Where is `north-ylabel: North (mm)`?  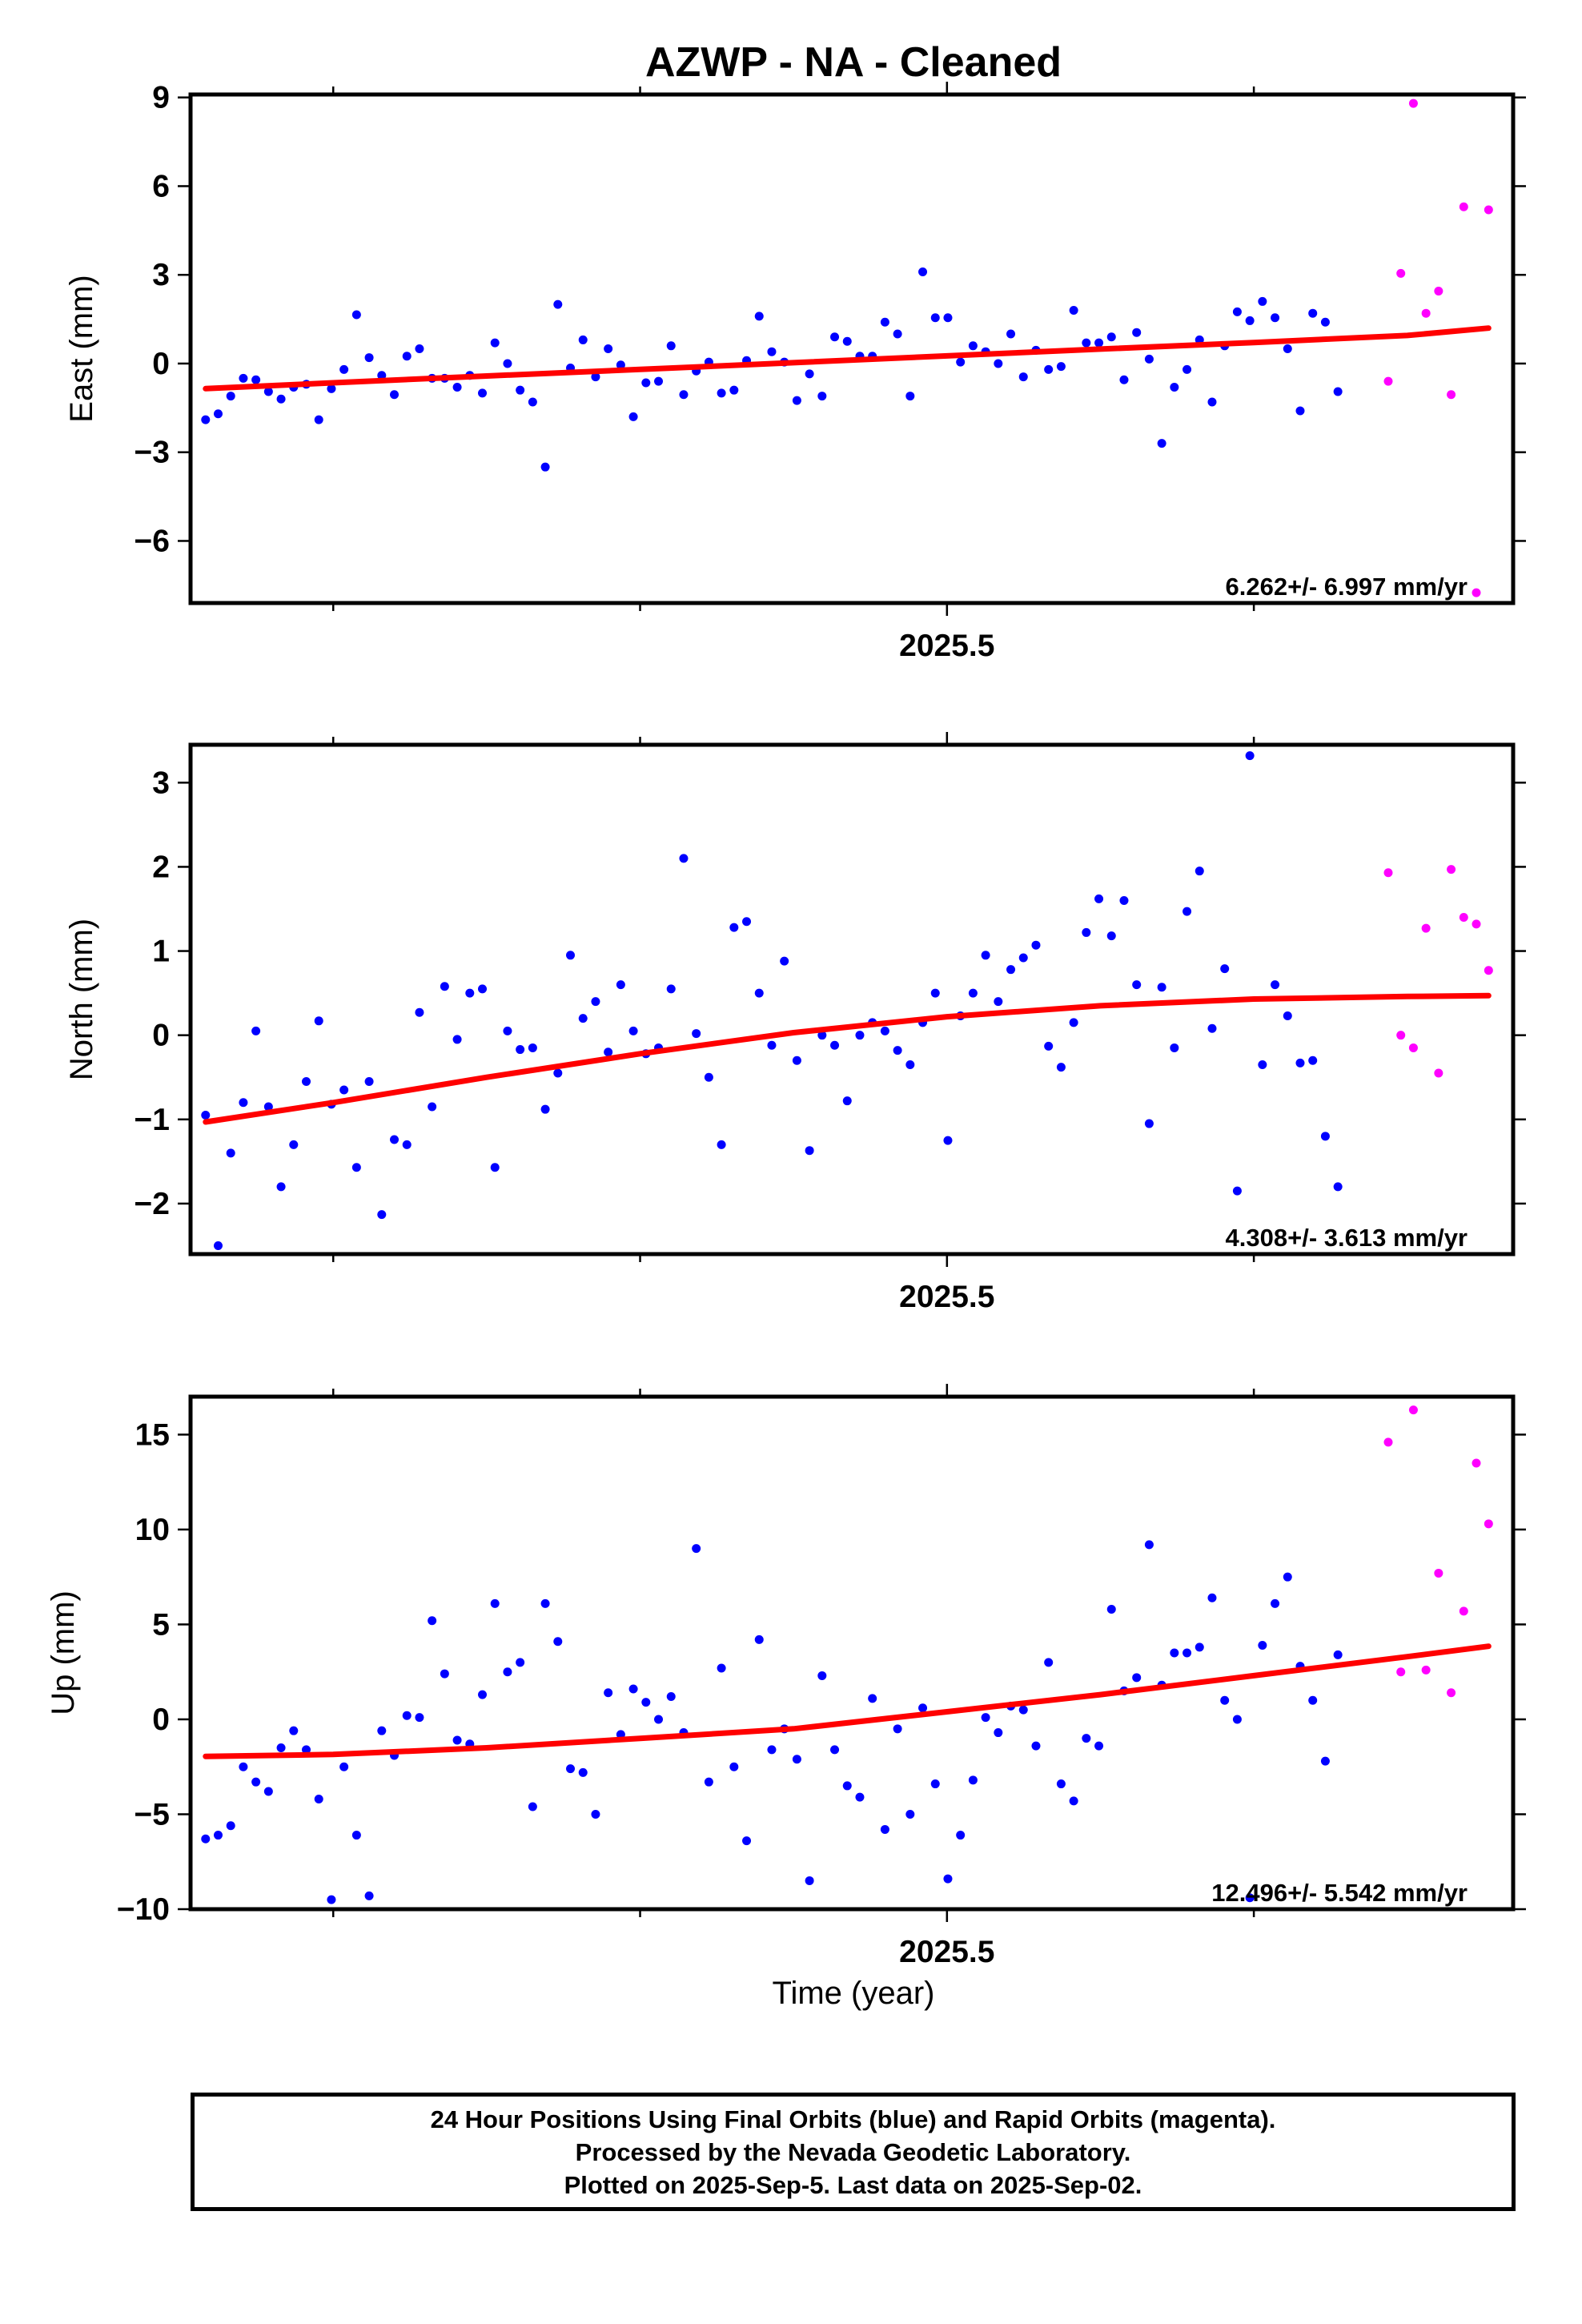 north-ylabel: North (mm) is located at coordinates (81, 1000).